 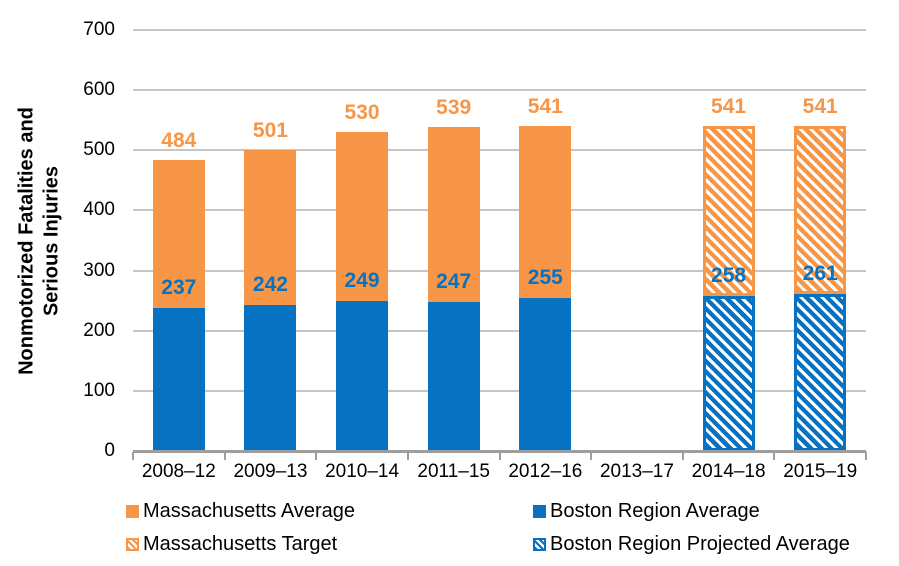 What do you see at coordinates (454, 282) in the screenshot?
I see `bar-boston-label-2011–15: 247` at bounding box center [454, 282].